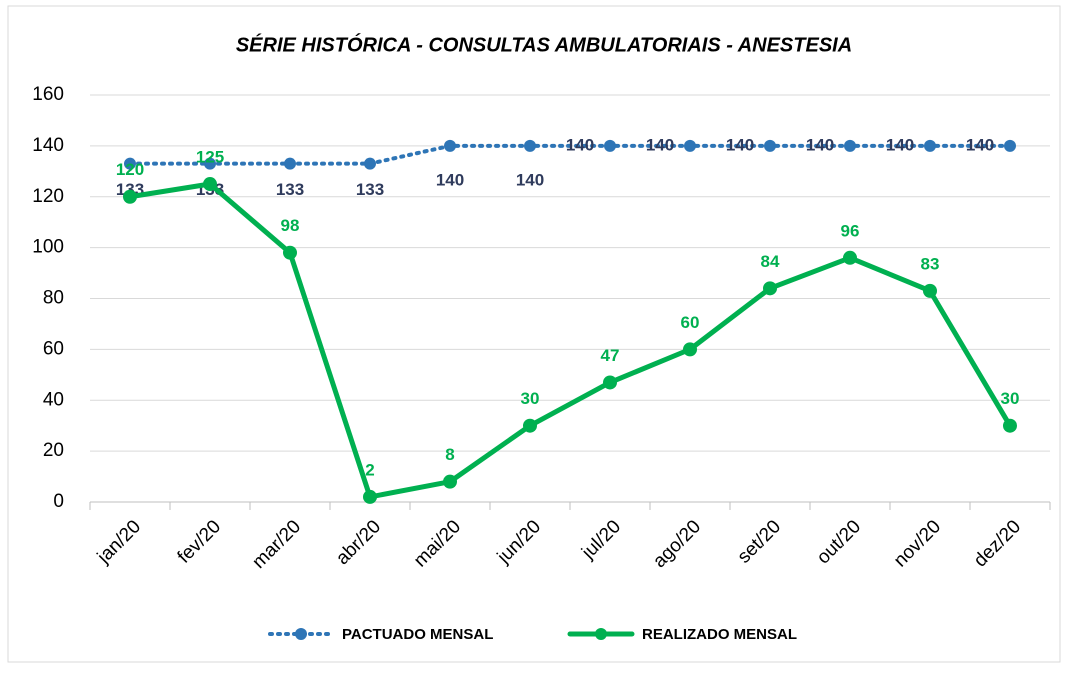 The image size is (1067, 673). What do you see at coordinates (53, 348) in the screenshot?
I see `y-tick-label: 60` at bounding box center [53, 348].